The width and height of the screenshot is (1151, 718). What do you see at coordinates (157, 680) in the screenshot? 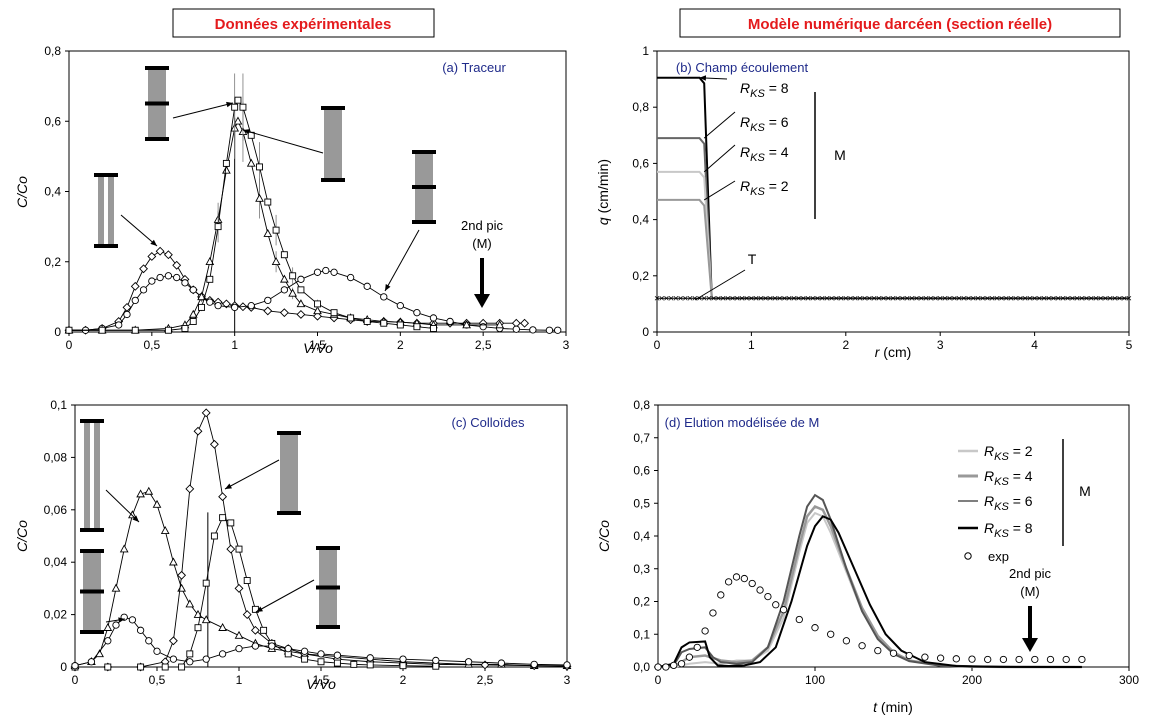
I see `x-tick-label: 0,5` at bounding box center [157, 680].